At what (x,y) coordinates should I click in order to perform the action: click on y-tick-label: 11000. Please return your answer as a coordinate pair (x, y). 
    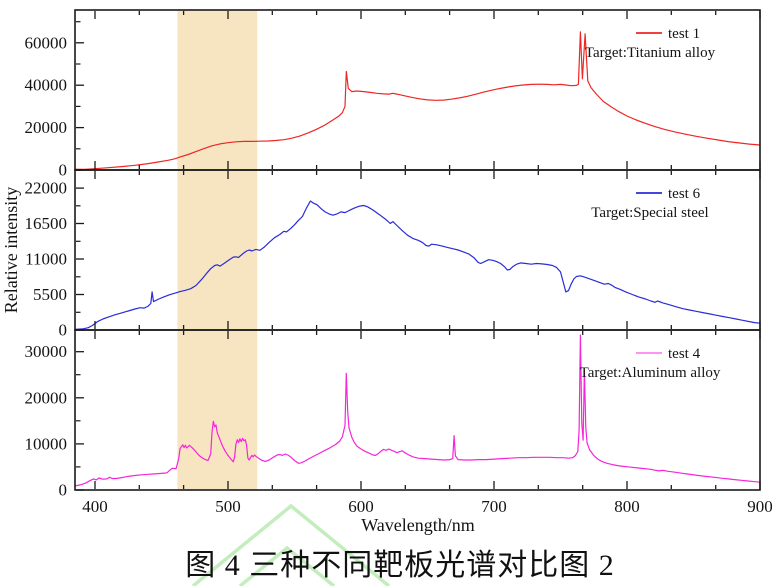
    Looking at the image, I should click on (46, 259).